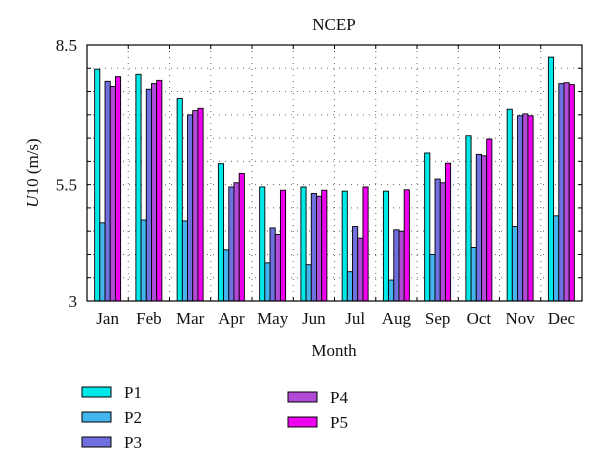 The image size is (600, 476). I want to click on bar-p2-oct, so click(473, 274).